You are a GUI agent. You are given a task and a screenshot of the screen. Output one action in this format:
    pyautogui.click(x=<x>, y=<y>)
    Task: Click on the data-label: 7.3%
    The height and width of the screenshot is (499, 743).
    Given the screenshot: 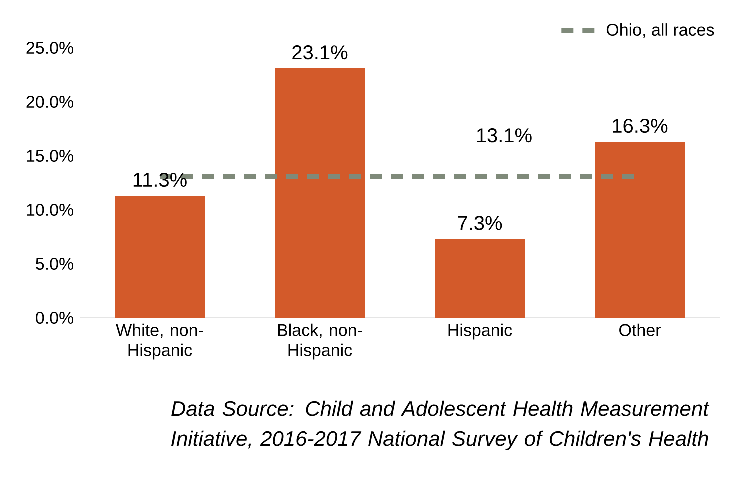 What is the action you would take?
    pyautogui.click(x=480, y=223)
    